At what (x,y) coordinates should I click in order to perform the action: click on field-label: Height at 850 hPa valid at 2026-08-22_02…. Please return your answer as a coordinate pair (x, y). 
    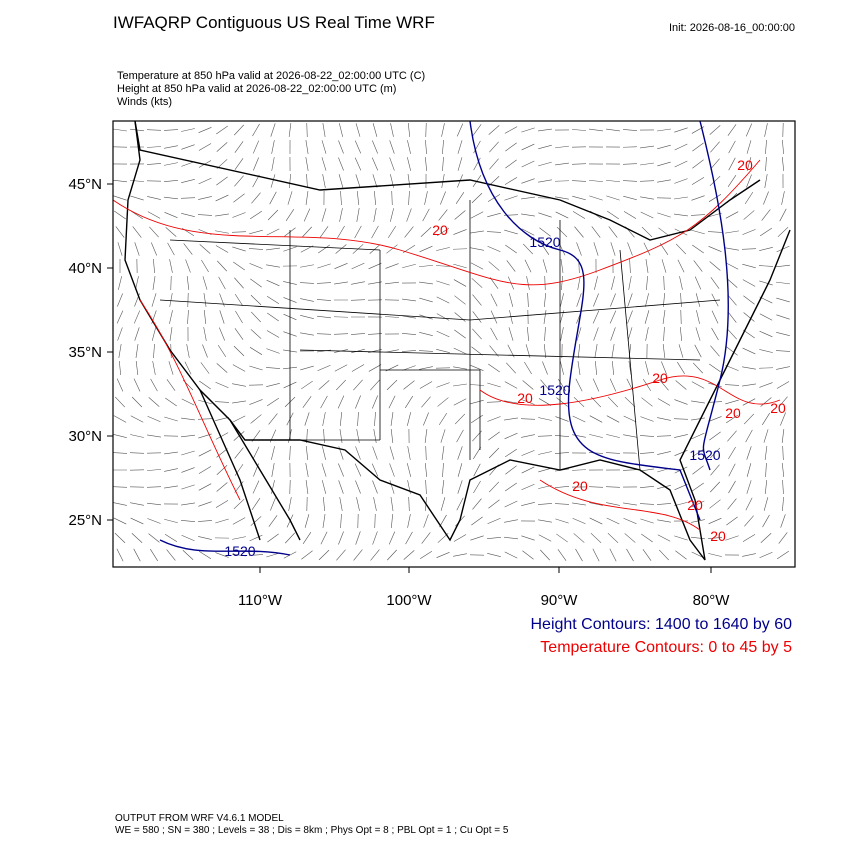
    Looking at the image, I should click on (256, 89).